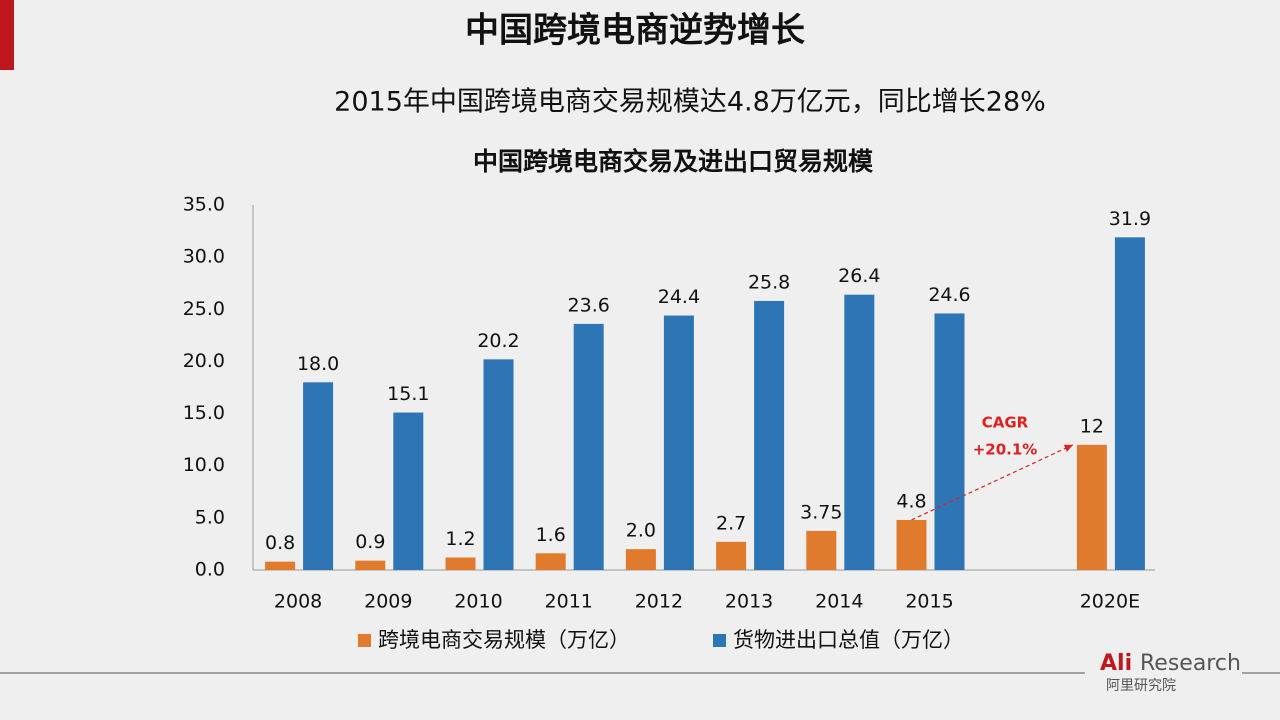 This screenshot has width=1280, height=720. What do you see at coordinates (641, 531) in the screenshot?
I see `data-label: 2.0` at bounding box center [641, 531].